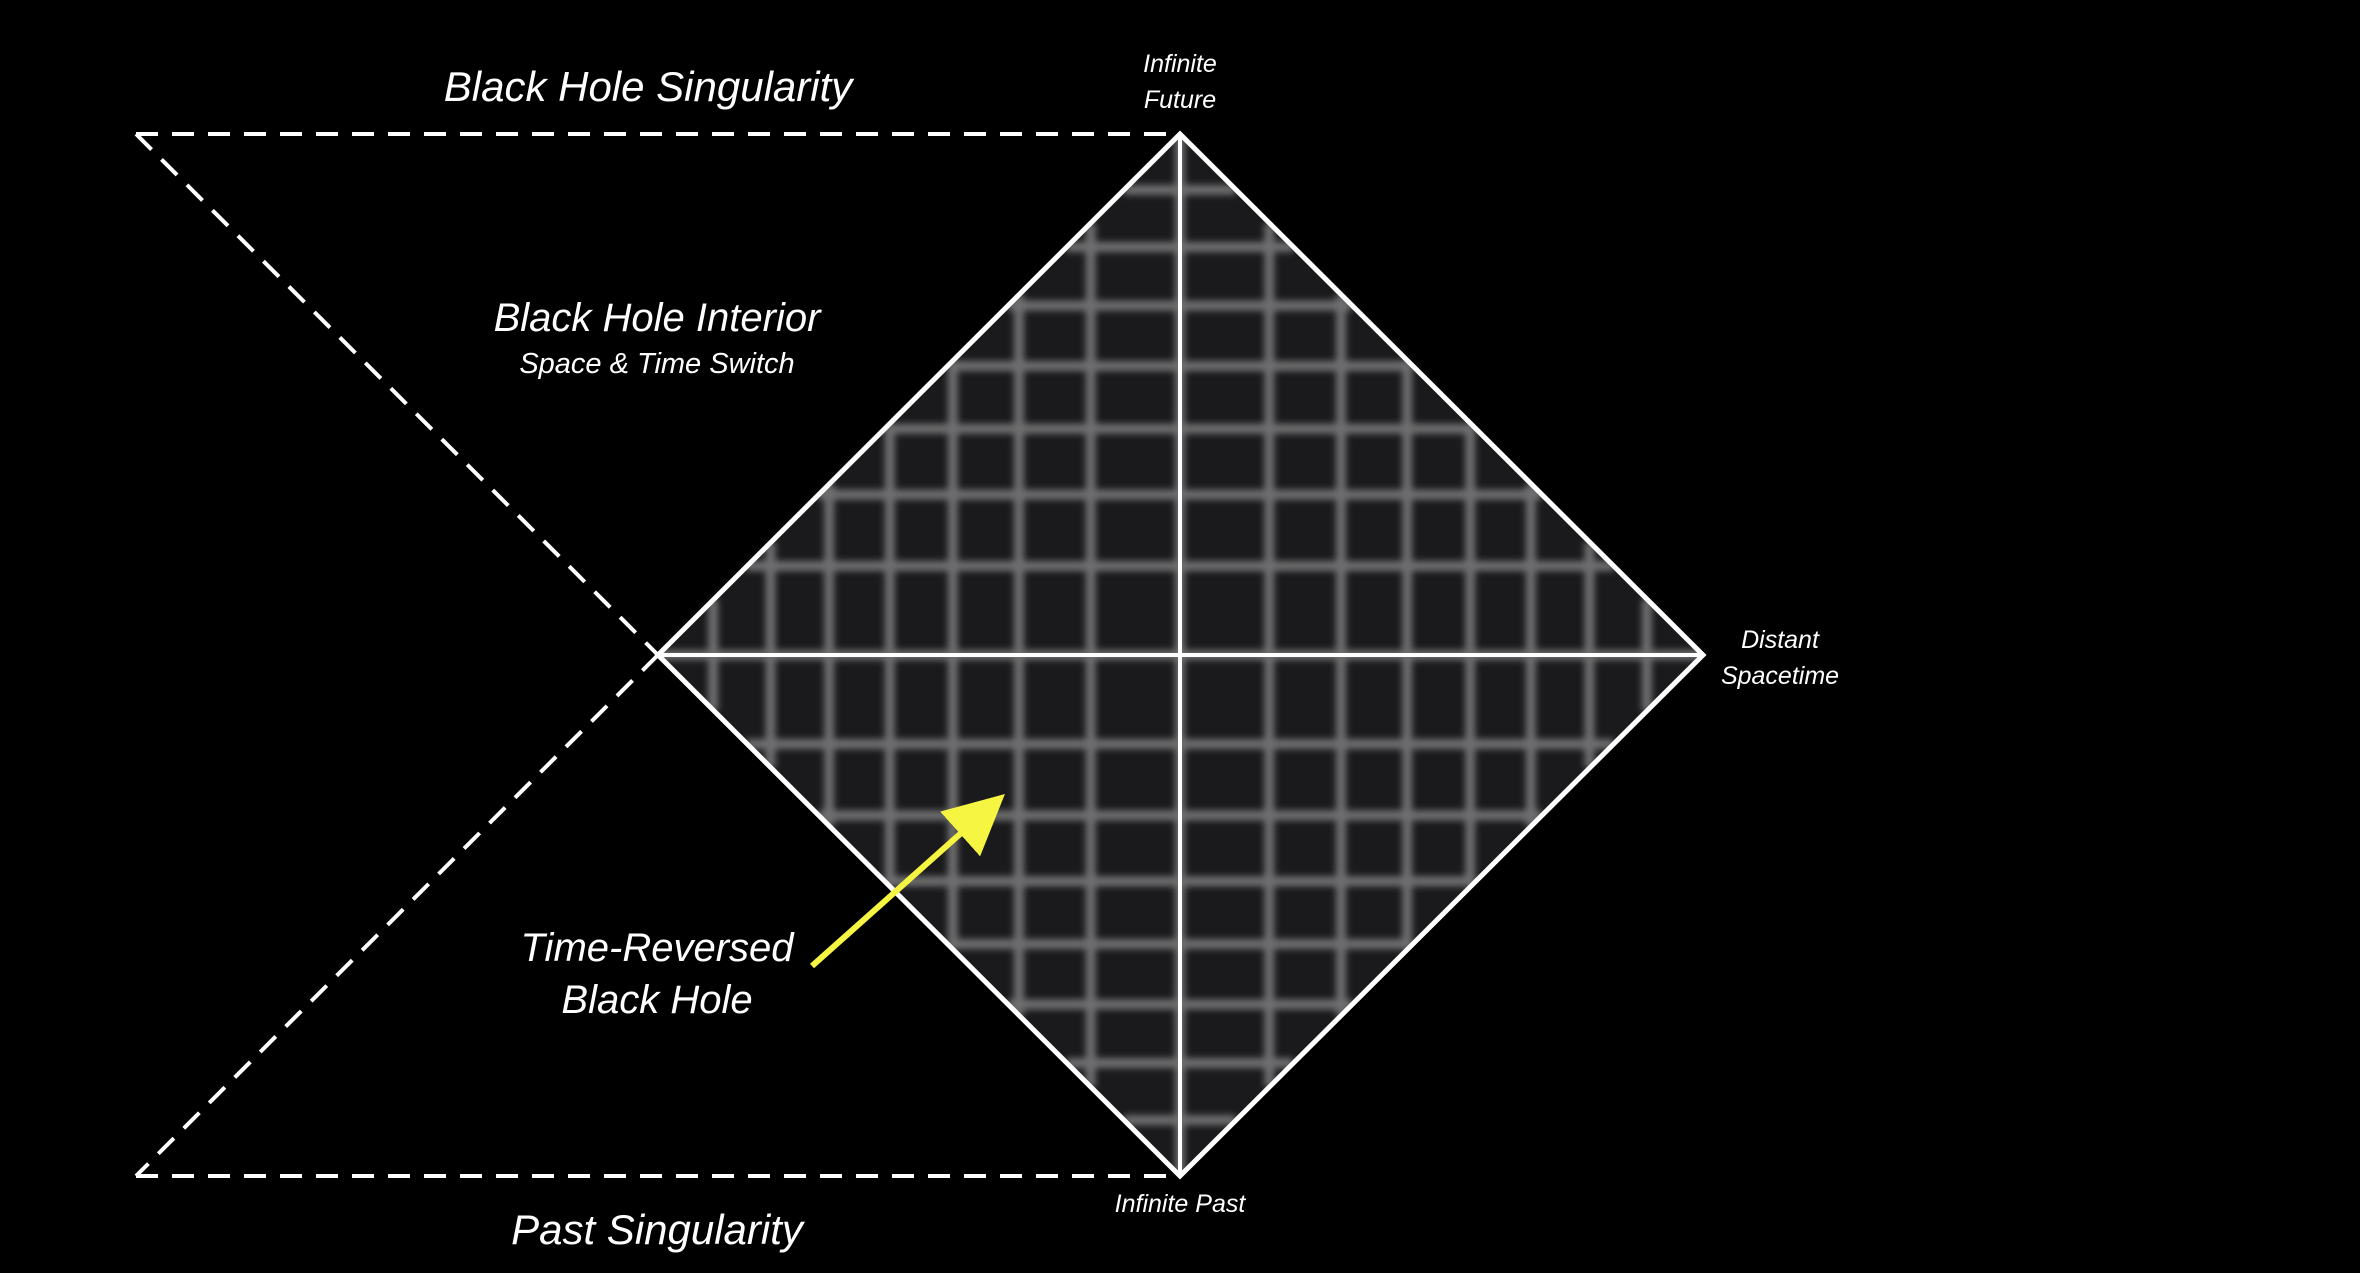 The height and width of the screenshot is (1273, 2360). Describe the element at coordinates (1181, 1204) in the screenshot. I see `infinite-past-label: Infinite Past` at that location.